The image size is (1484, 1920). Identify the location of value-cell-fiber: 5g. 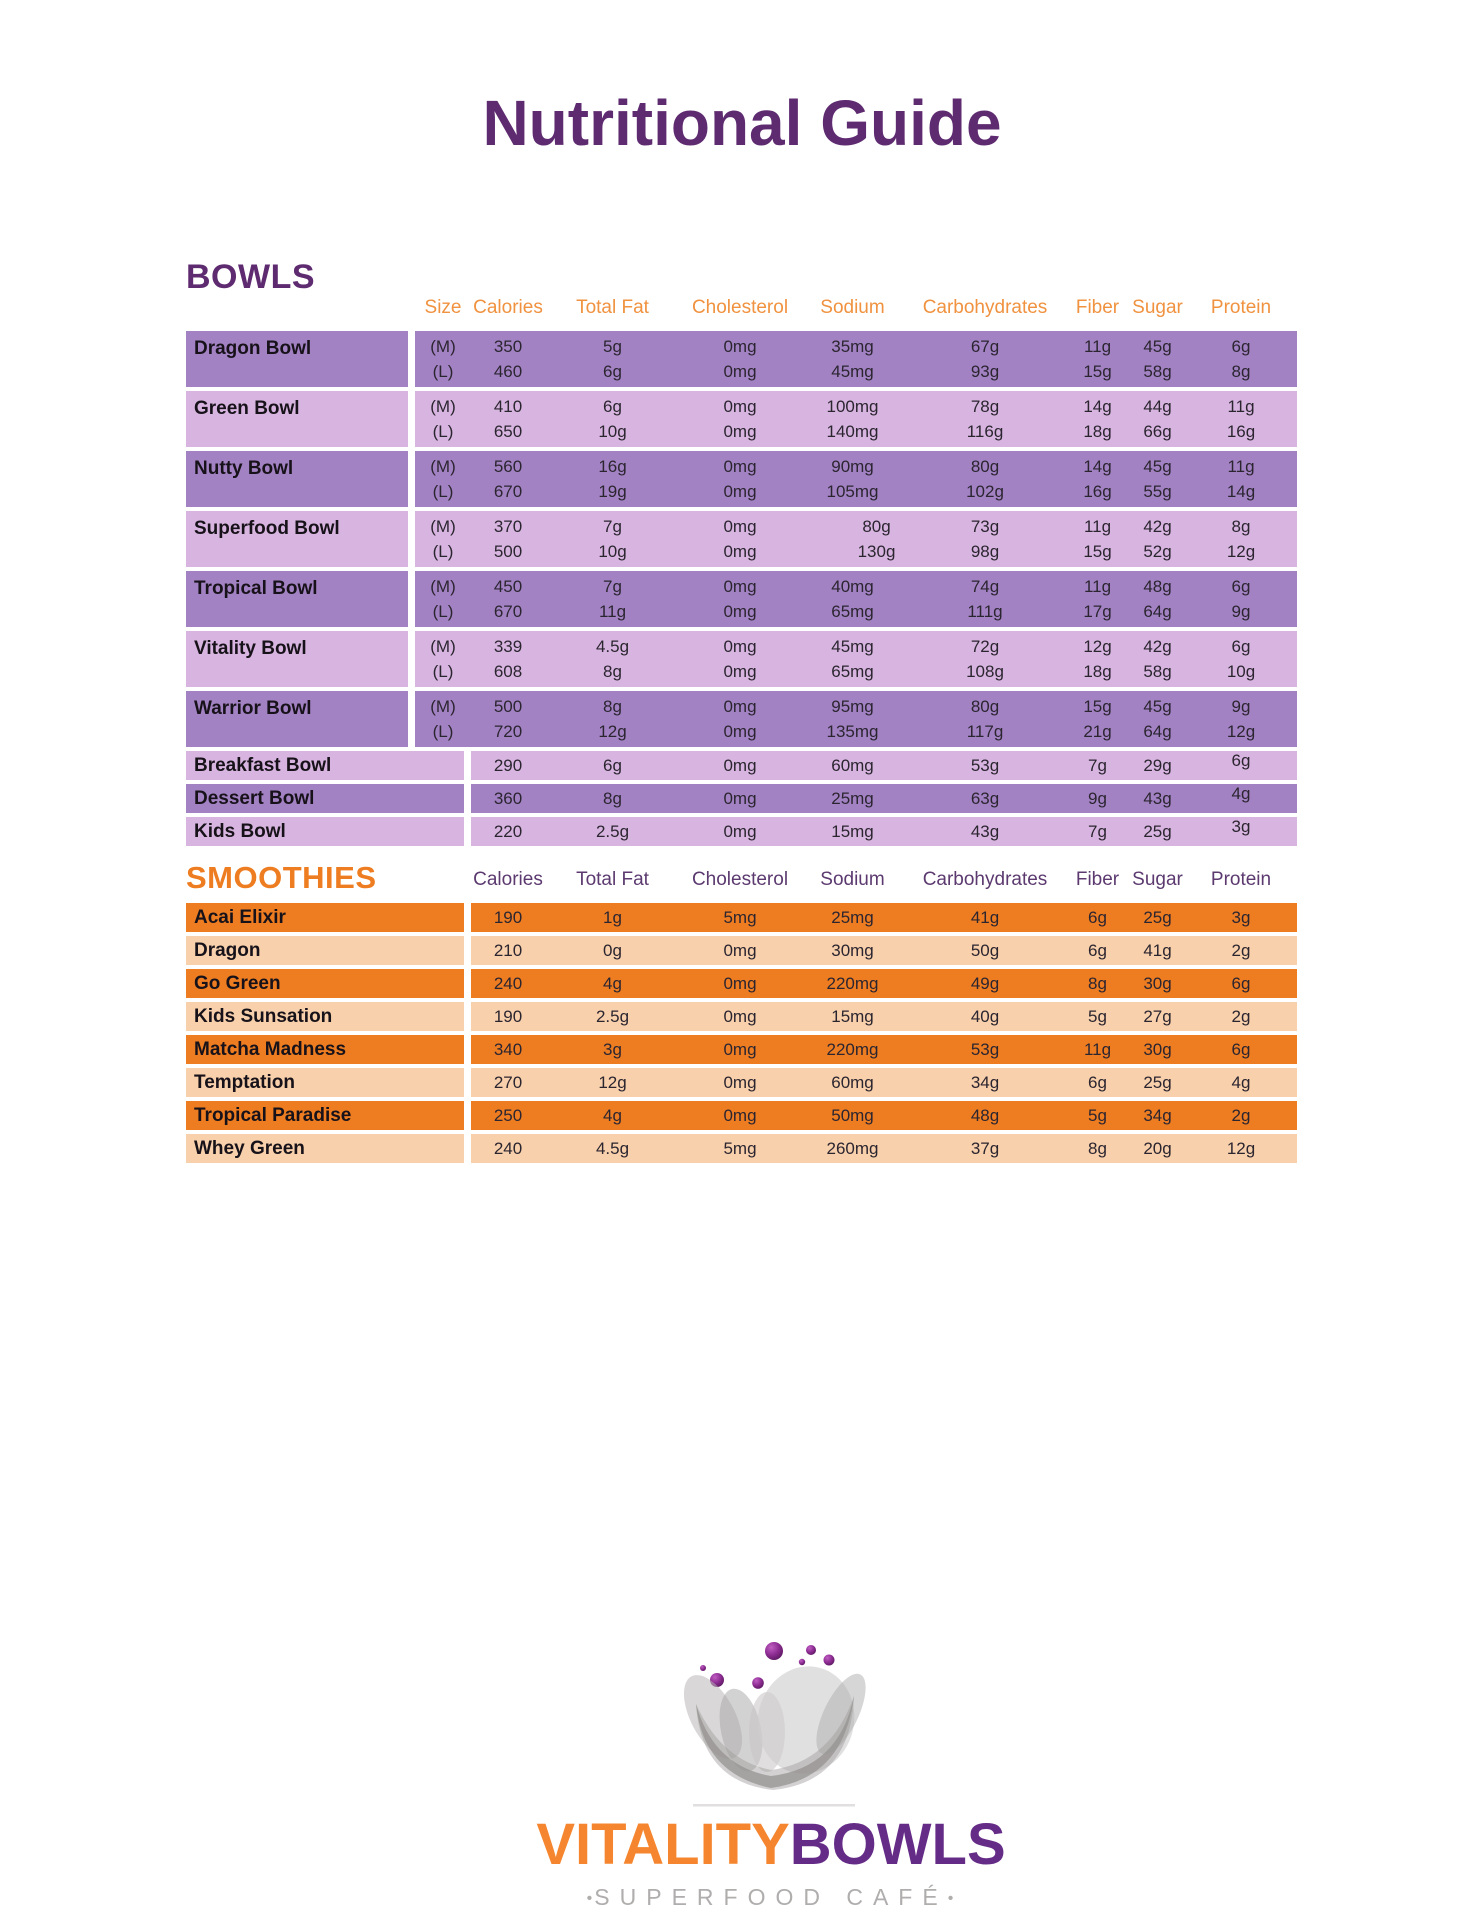
(1097, 1115).